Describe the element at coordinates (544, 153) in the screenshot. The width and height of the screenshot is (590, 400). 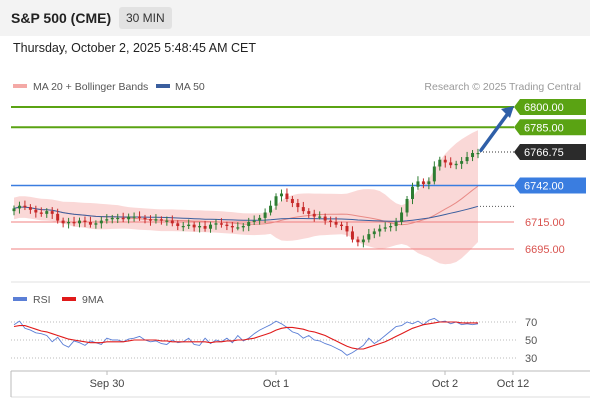
I see `last-price-label-text: 6766.75` at that location.